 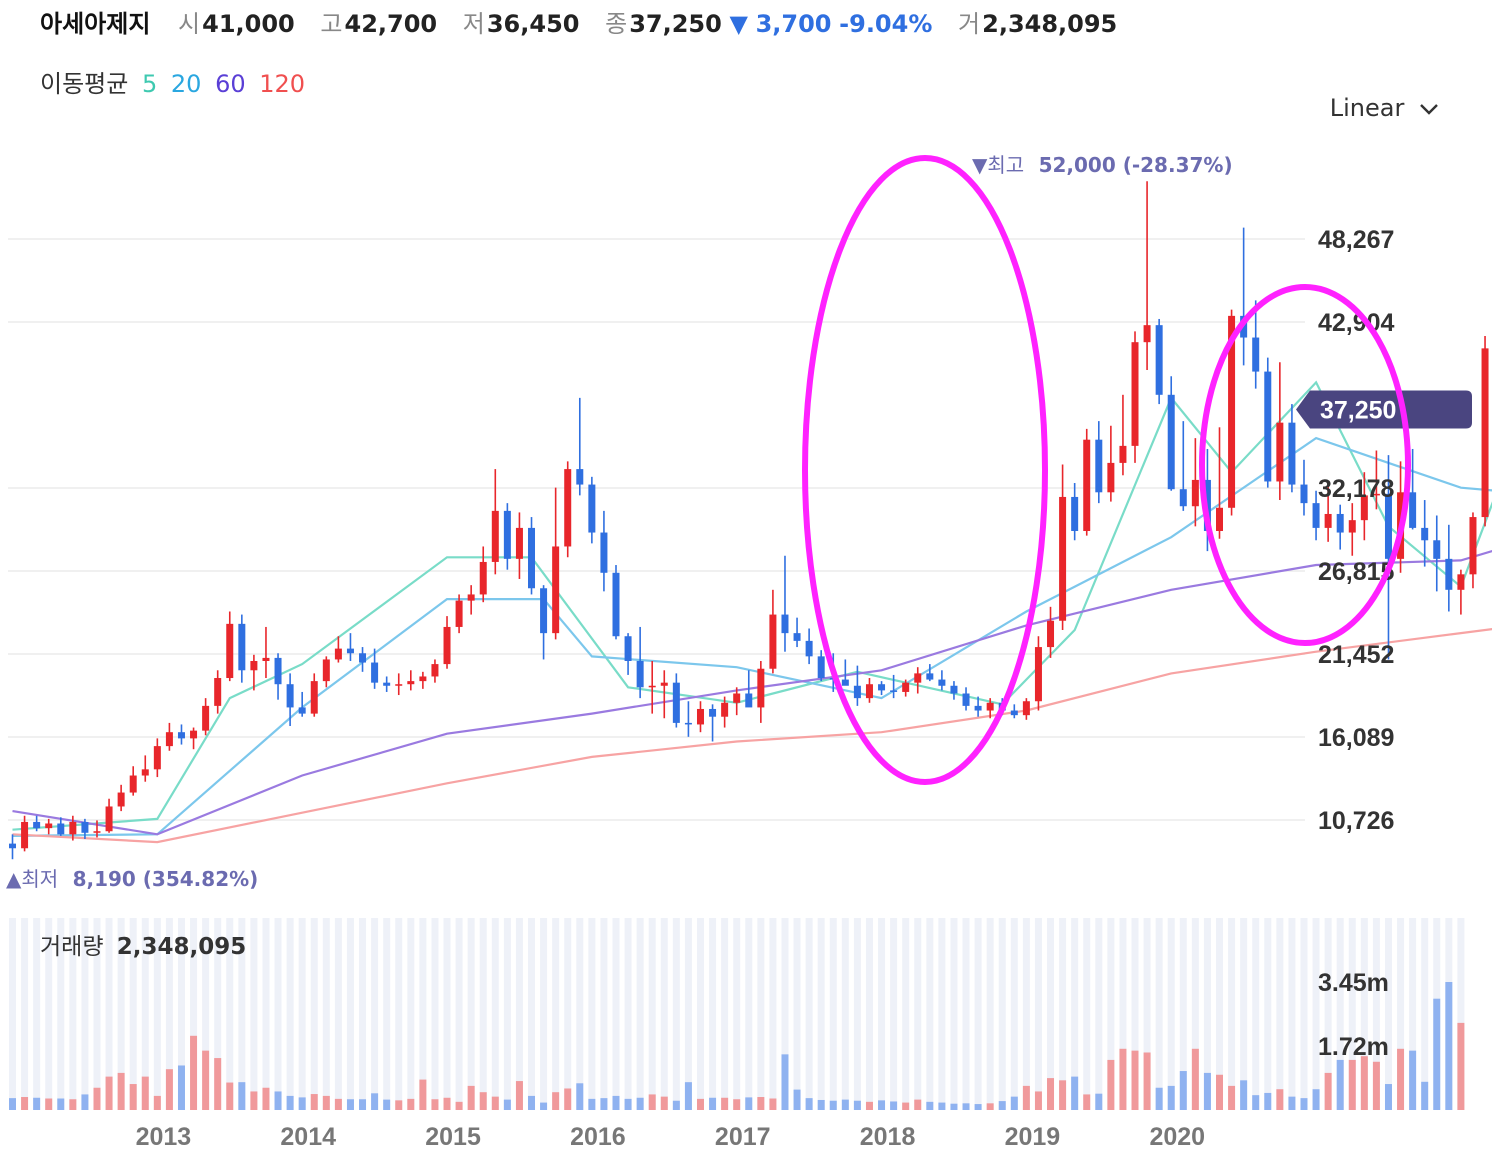 What do you see at coordinates (282, 84) in the screenshot?
I see `ma120-legend: 120` at bounding box center [282, 84].